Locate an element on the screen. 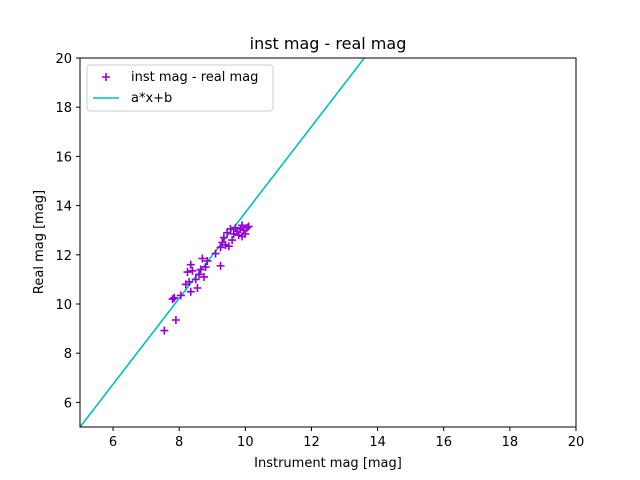 This screenshot has height=480, width=640. x-tick-label: 8 is located at coordinates (179, 442).